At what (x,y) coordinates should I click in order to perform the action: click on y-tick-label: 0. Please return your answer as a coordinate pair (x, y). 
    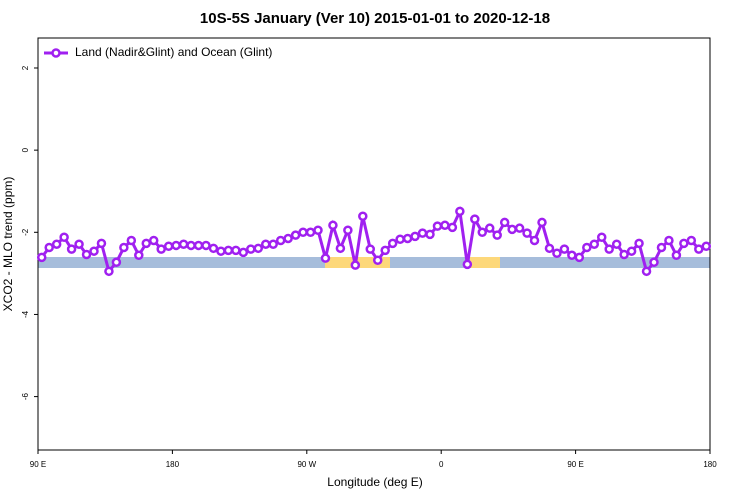
    Looking at the image, I should click on (25, 149).